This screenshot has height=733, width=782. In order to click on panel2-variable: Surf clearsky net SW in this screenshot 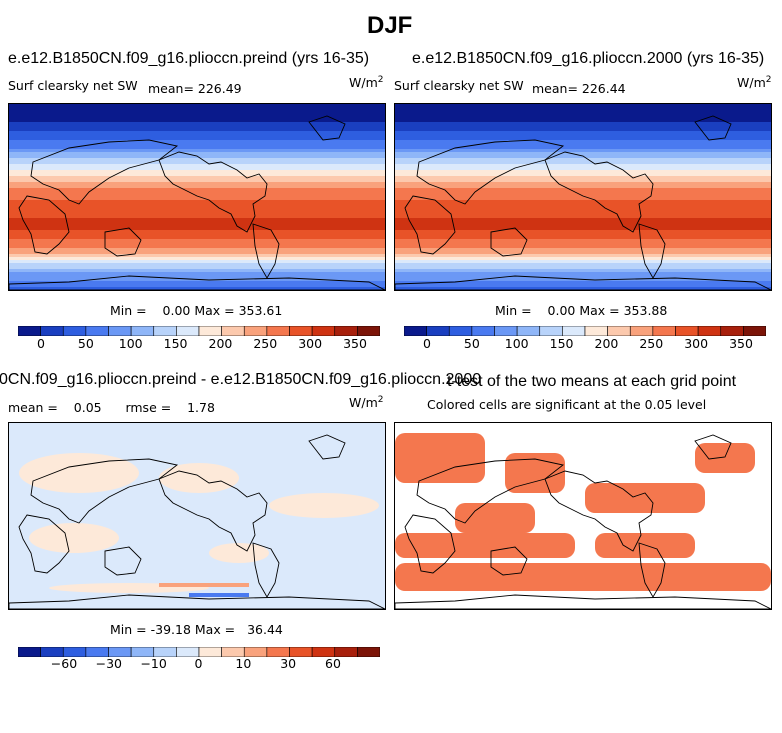, I will do `click(459, 85)`.